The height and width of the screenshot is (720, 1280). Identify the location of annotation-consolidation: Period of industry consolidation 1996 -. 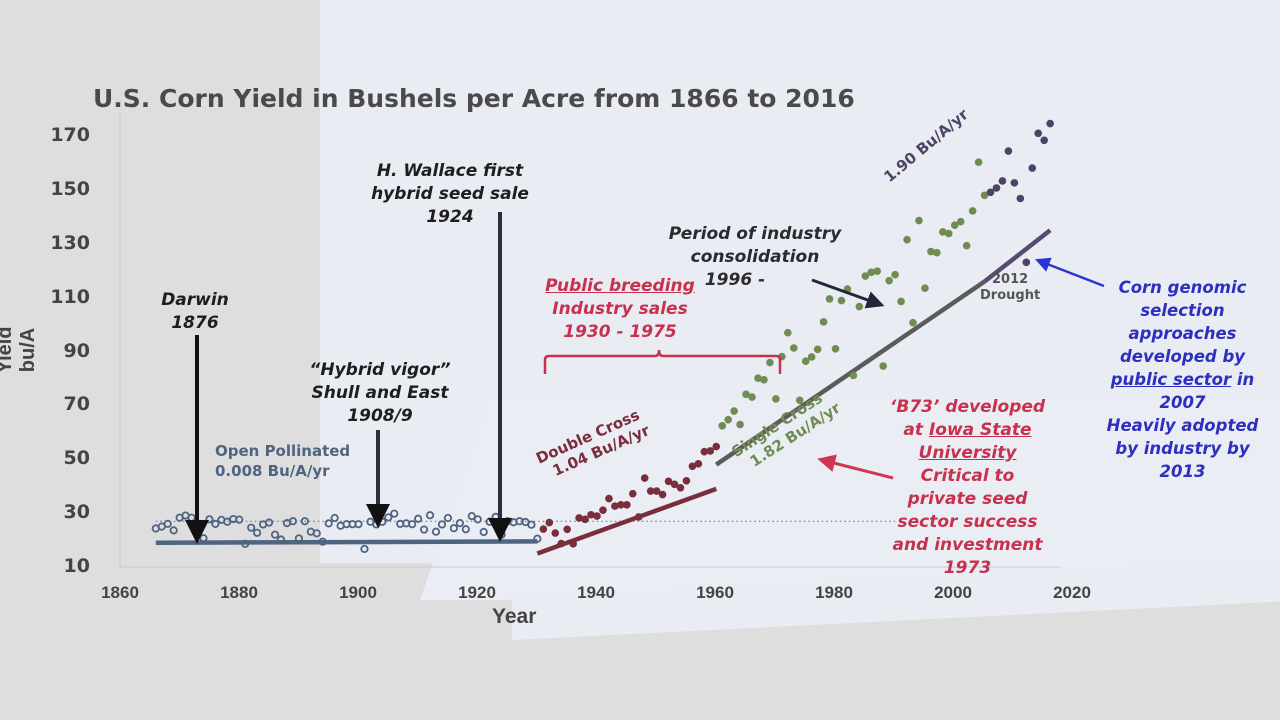
(755, 257).